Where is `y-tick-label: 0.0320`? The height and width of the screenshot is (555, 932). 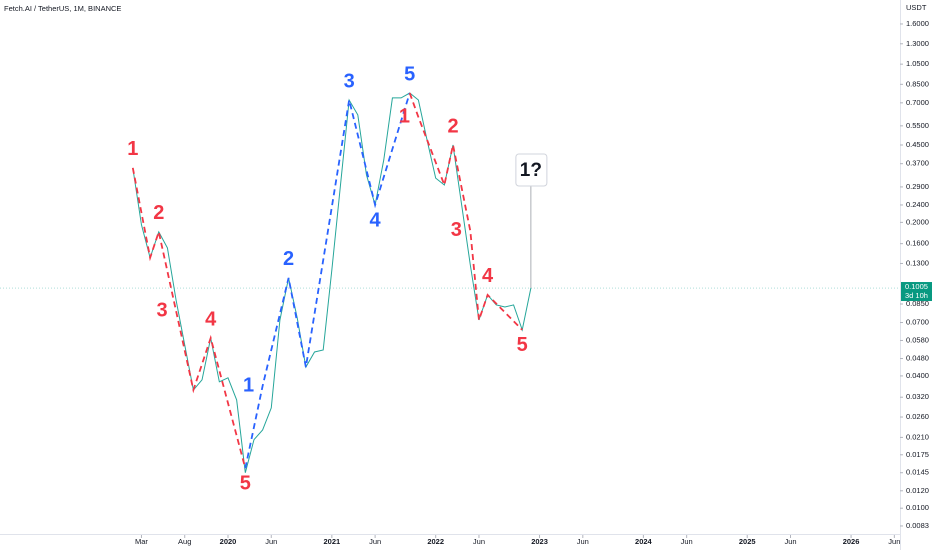 y-tick-label: 0.0320 is located at coordinates (917, 396).